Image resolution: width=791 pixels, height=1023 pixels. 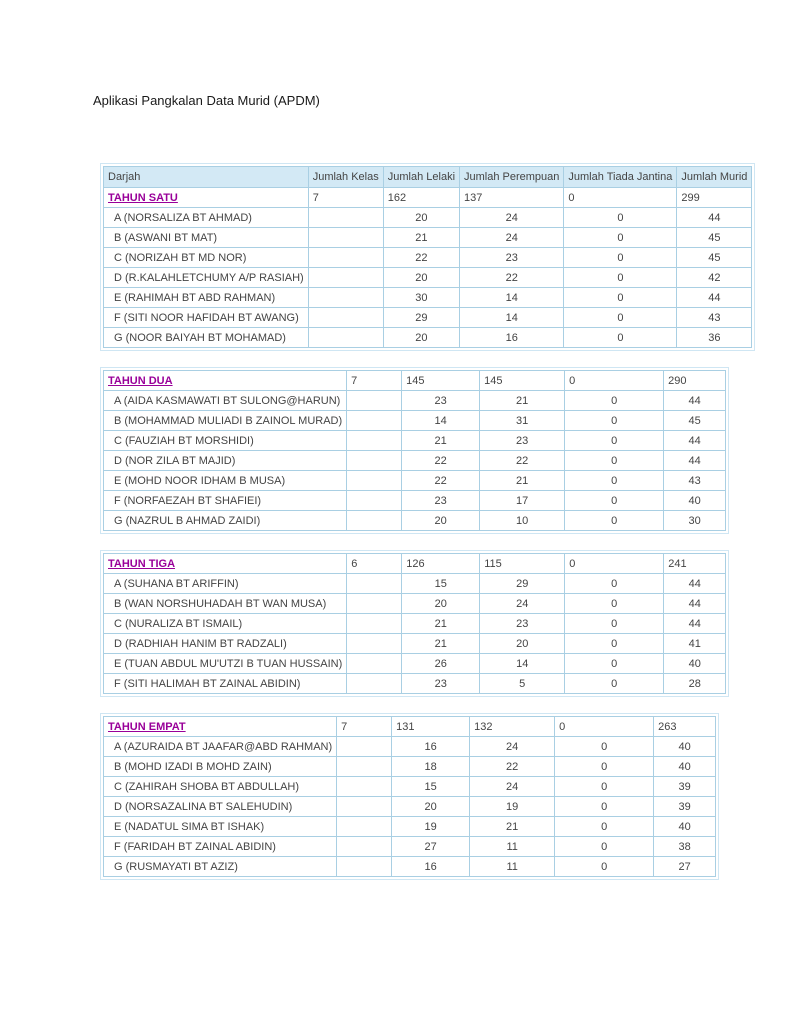 What do you see at coordinates (414, 500) in the screenshot?
I see `class-row: F (NORFAEZAH BT SHAFIEI) 23 17 0 40` at bounding box center [414, 500].